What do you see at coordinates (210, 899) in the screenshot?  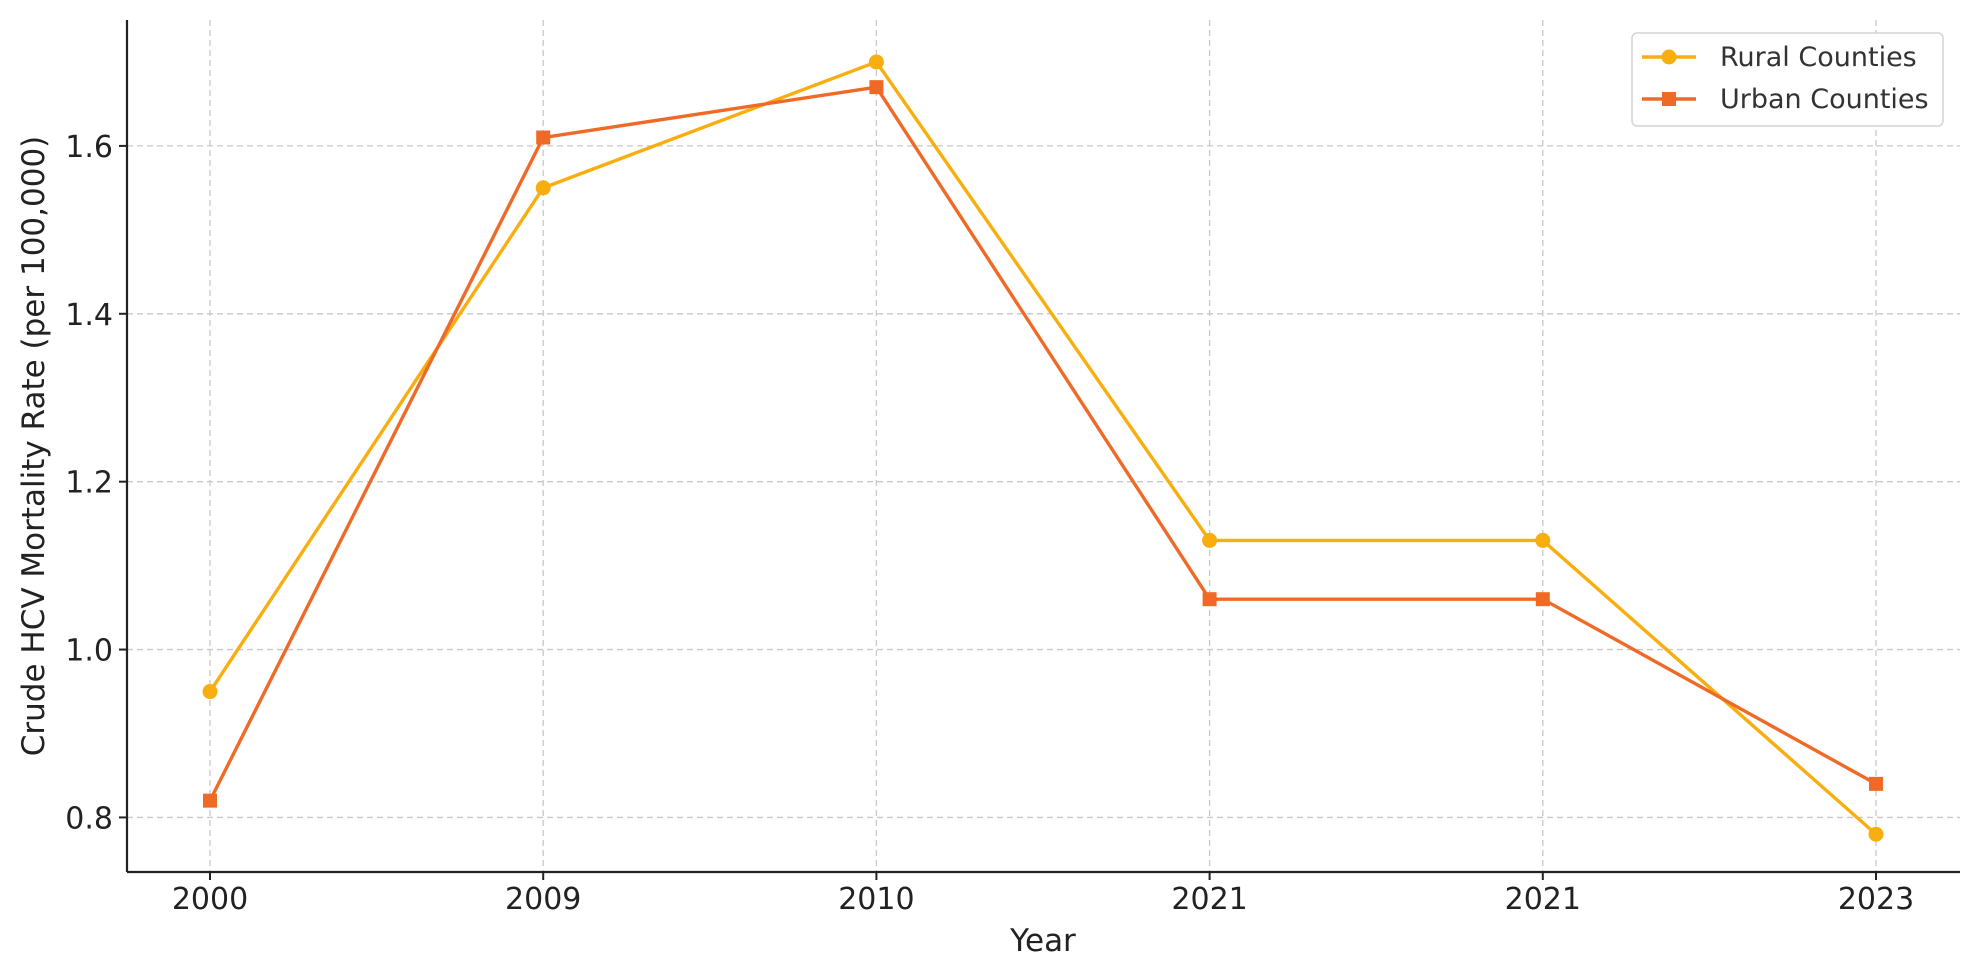 I see `x-tick-label: 2000` at bounding box center [210, 899].